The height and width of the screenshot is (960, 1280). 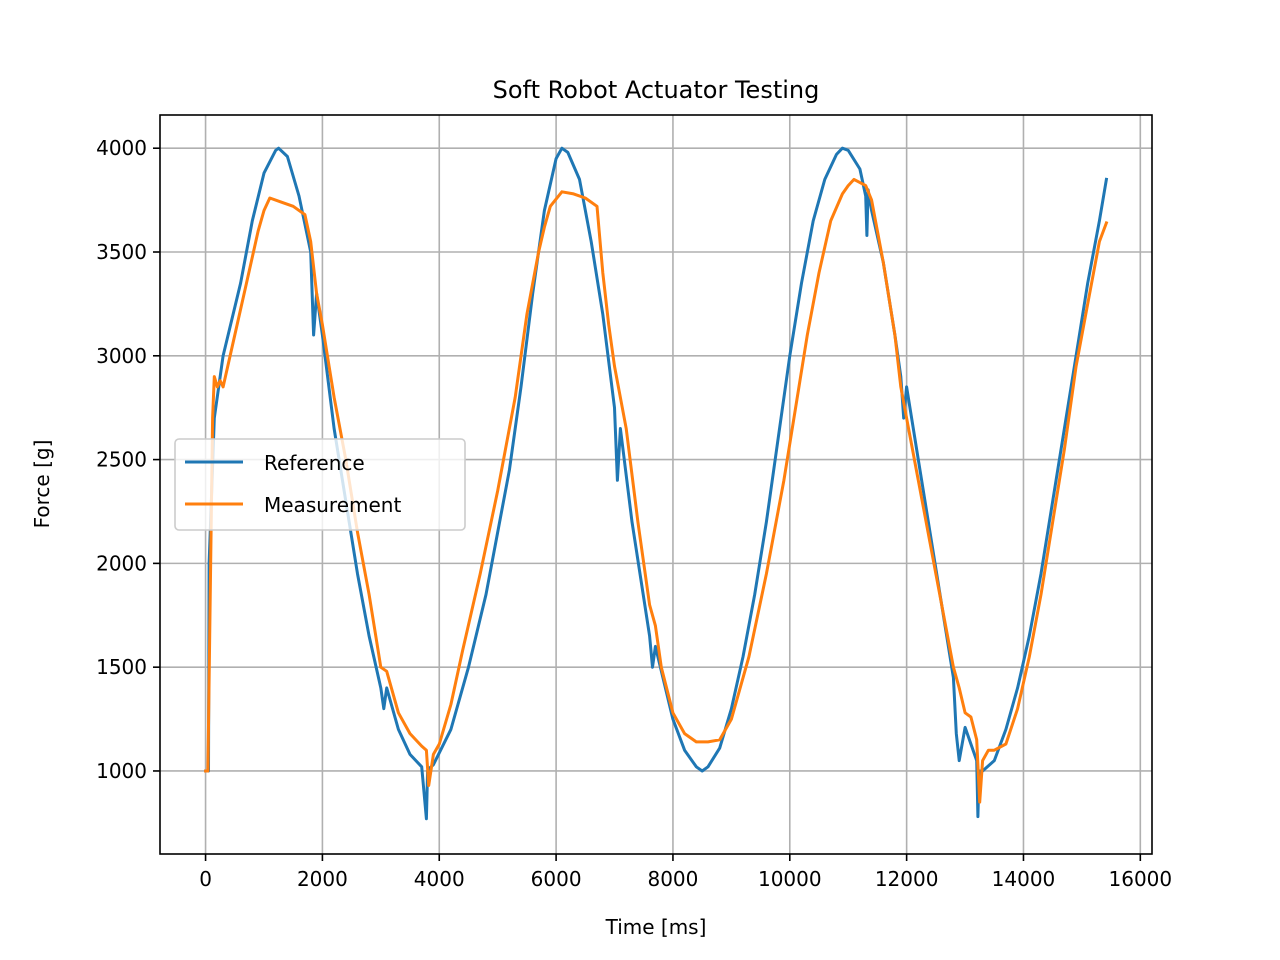 I want to click on x-tick-label: 12000, so click(x=907, y=879).